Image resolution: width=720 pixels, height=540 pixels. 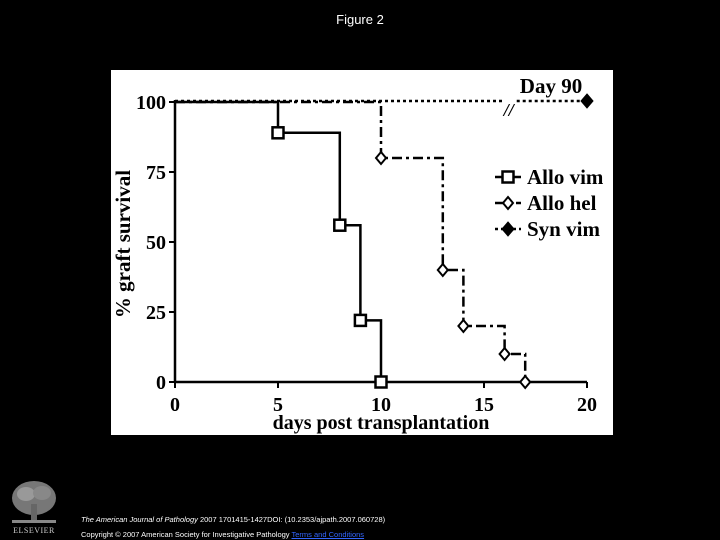 What do you see at coordinates (34, 506) in the screenshot?
I see `elsevier-logo: ELSEVIER` at bounding box center [34, 506].